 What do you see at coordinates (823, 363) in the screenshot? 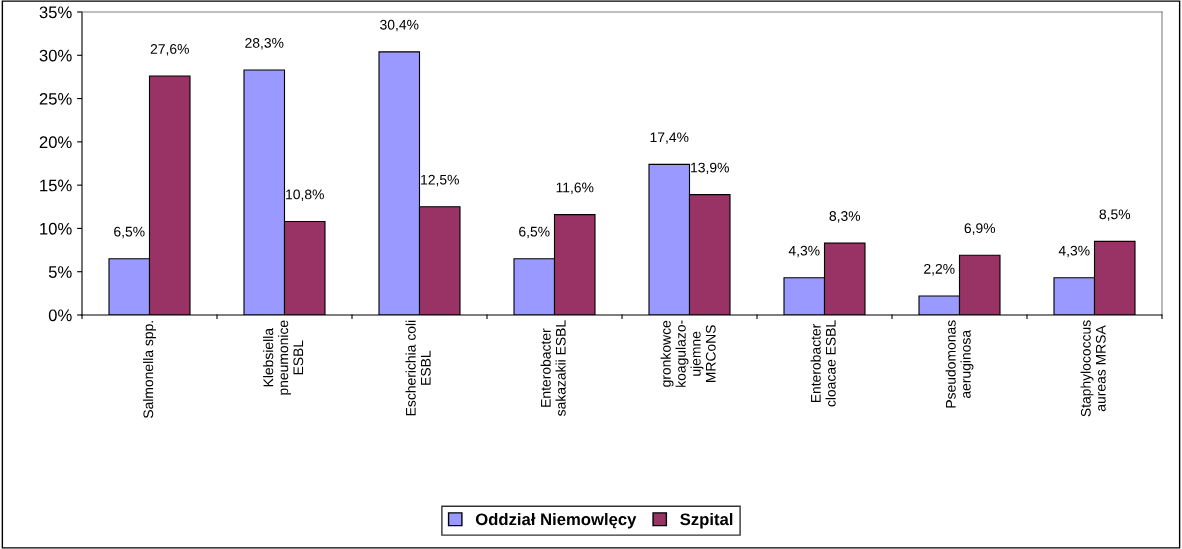
I see `x-tick-label: Enterobacter cloacae ESBL` at bounding box center [823, 363].